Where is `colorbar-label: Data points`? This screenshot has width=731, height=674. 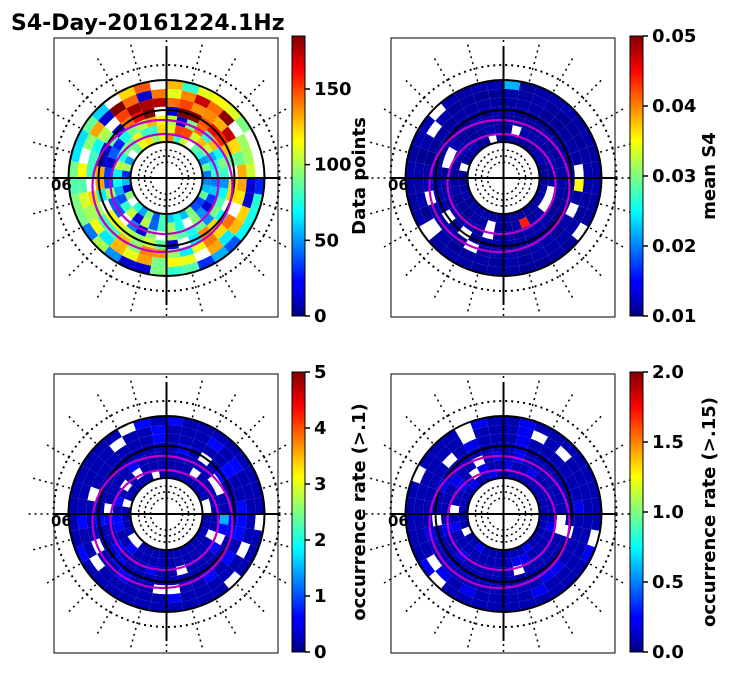
colorbar-label: Data points is located at coordinates (359, 176).